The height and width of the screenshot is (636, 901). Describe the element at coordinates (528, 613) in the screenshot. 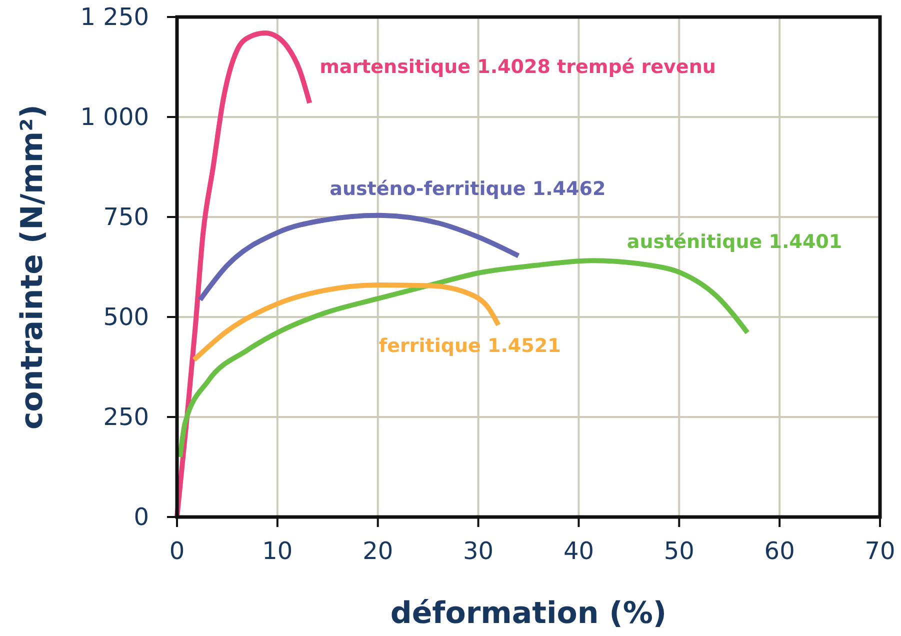

I see `x-axis-title: déformation (%)` at that location.